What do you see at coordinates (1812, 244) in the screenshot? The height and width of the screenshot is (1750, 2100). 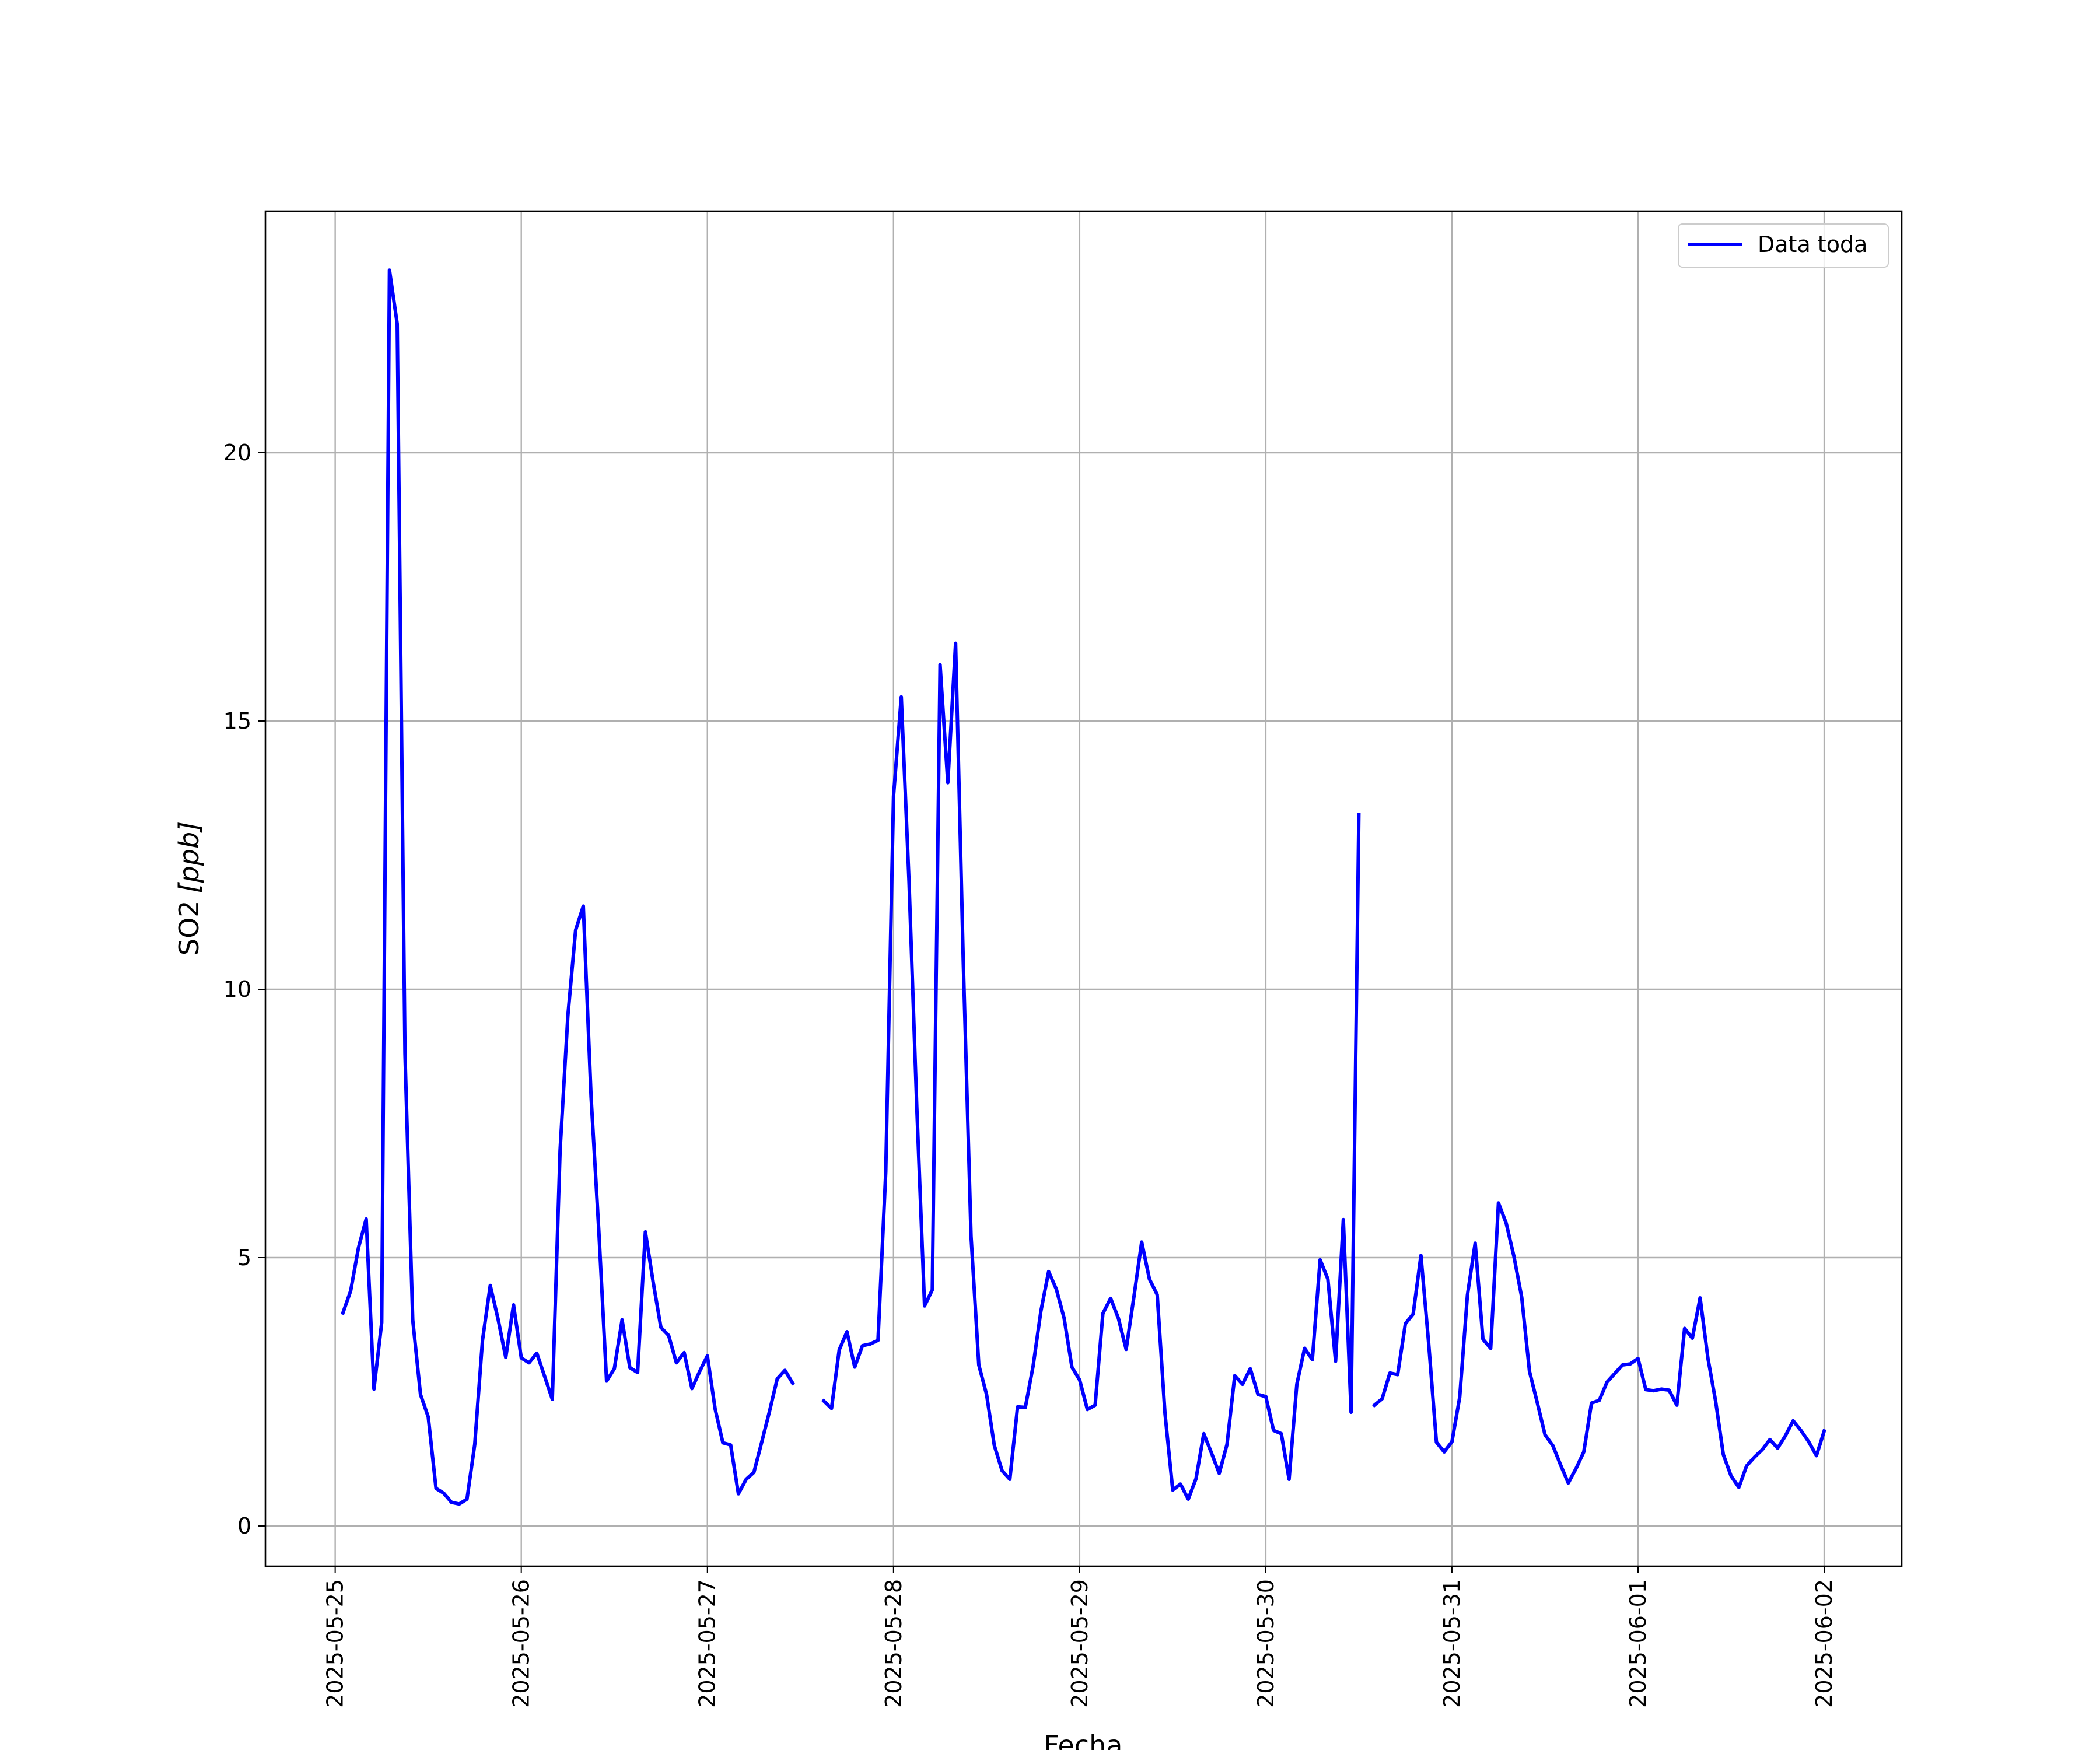 I see `legend-label: Data toda` at bounding box center [1812, 244].